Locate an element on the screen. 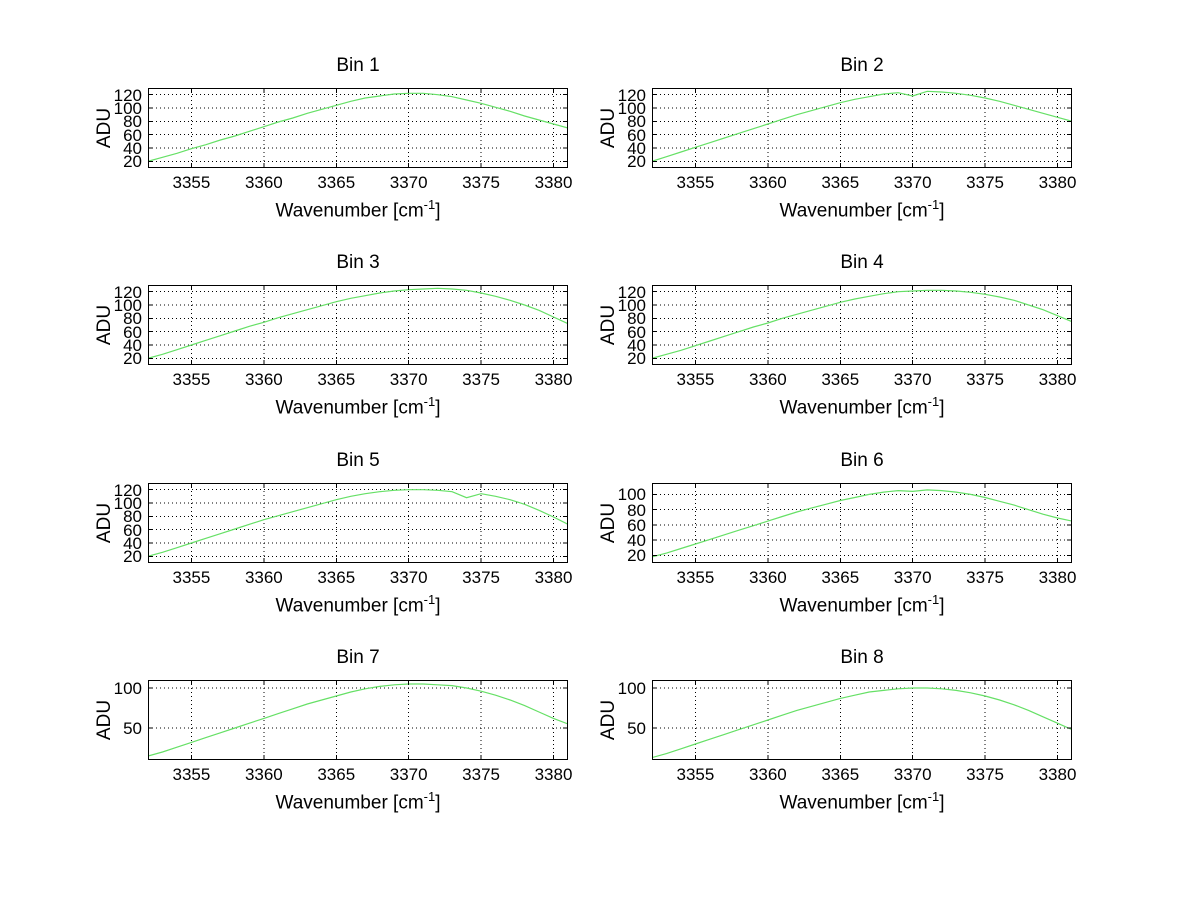 The image size is (1200, 901). chart-title: Bin 6 is located at coordinates (862, 460).